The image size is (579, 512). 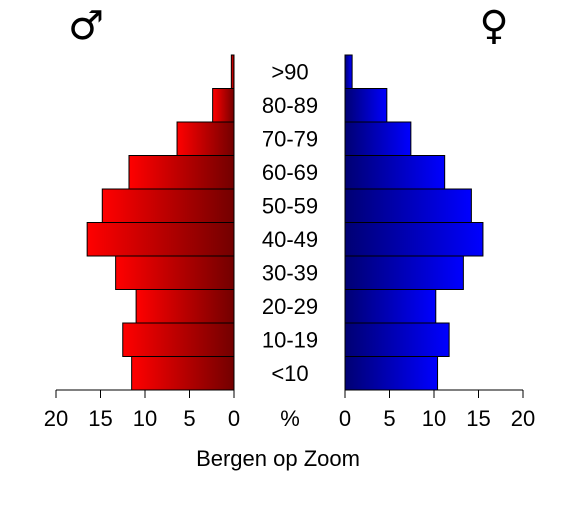 I want to click on category-label: 80-89, so click(x=290, y=105).